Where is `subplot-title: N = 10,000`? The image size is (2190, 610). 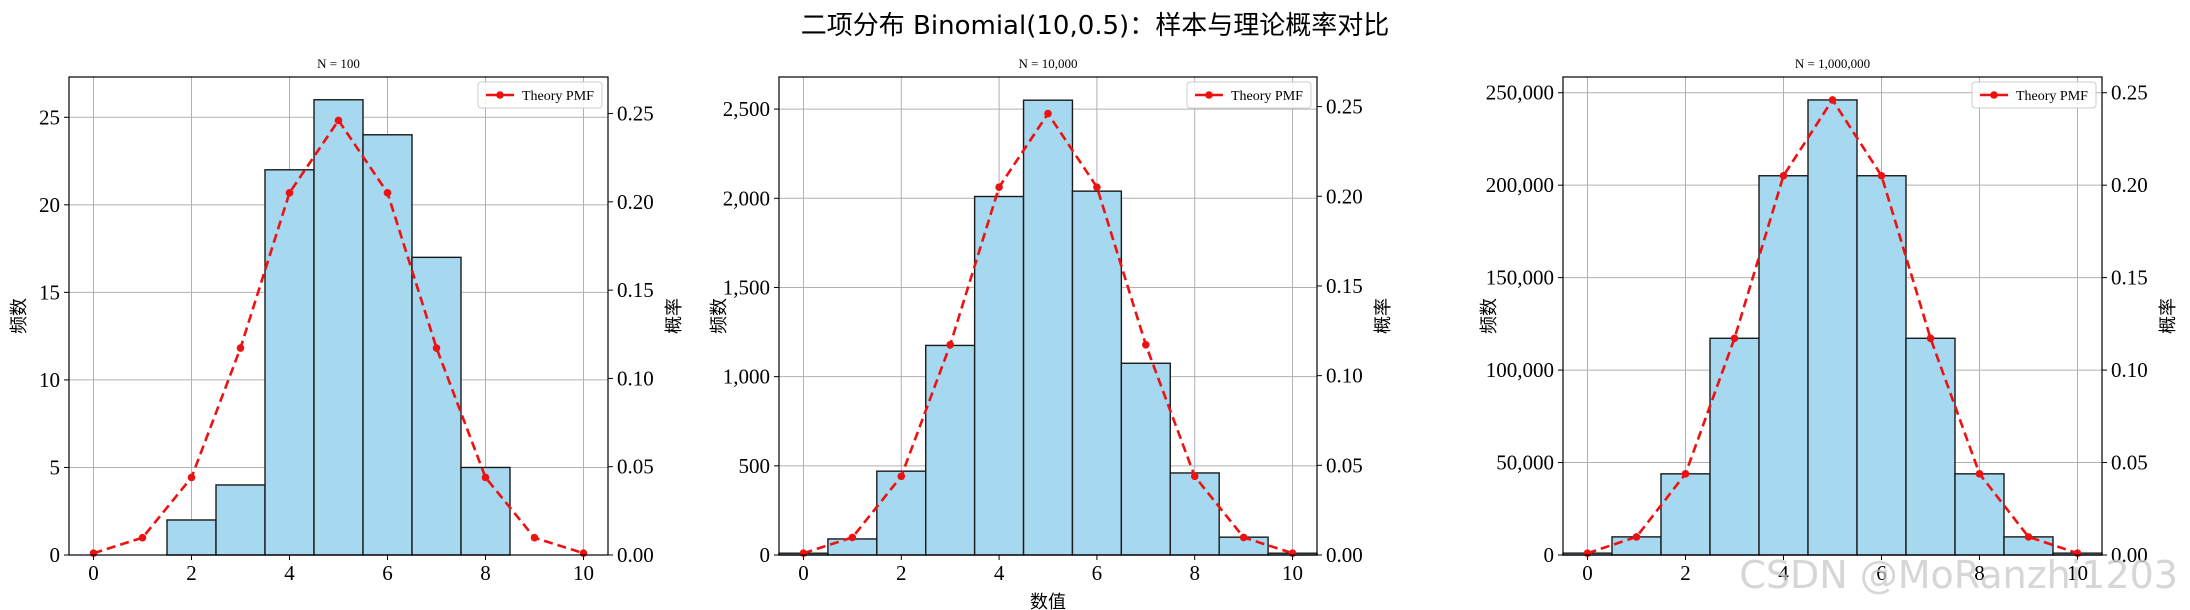 subplot-title: N = 10,000 is located at coordinates (1048, 63).